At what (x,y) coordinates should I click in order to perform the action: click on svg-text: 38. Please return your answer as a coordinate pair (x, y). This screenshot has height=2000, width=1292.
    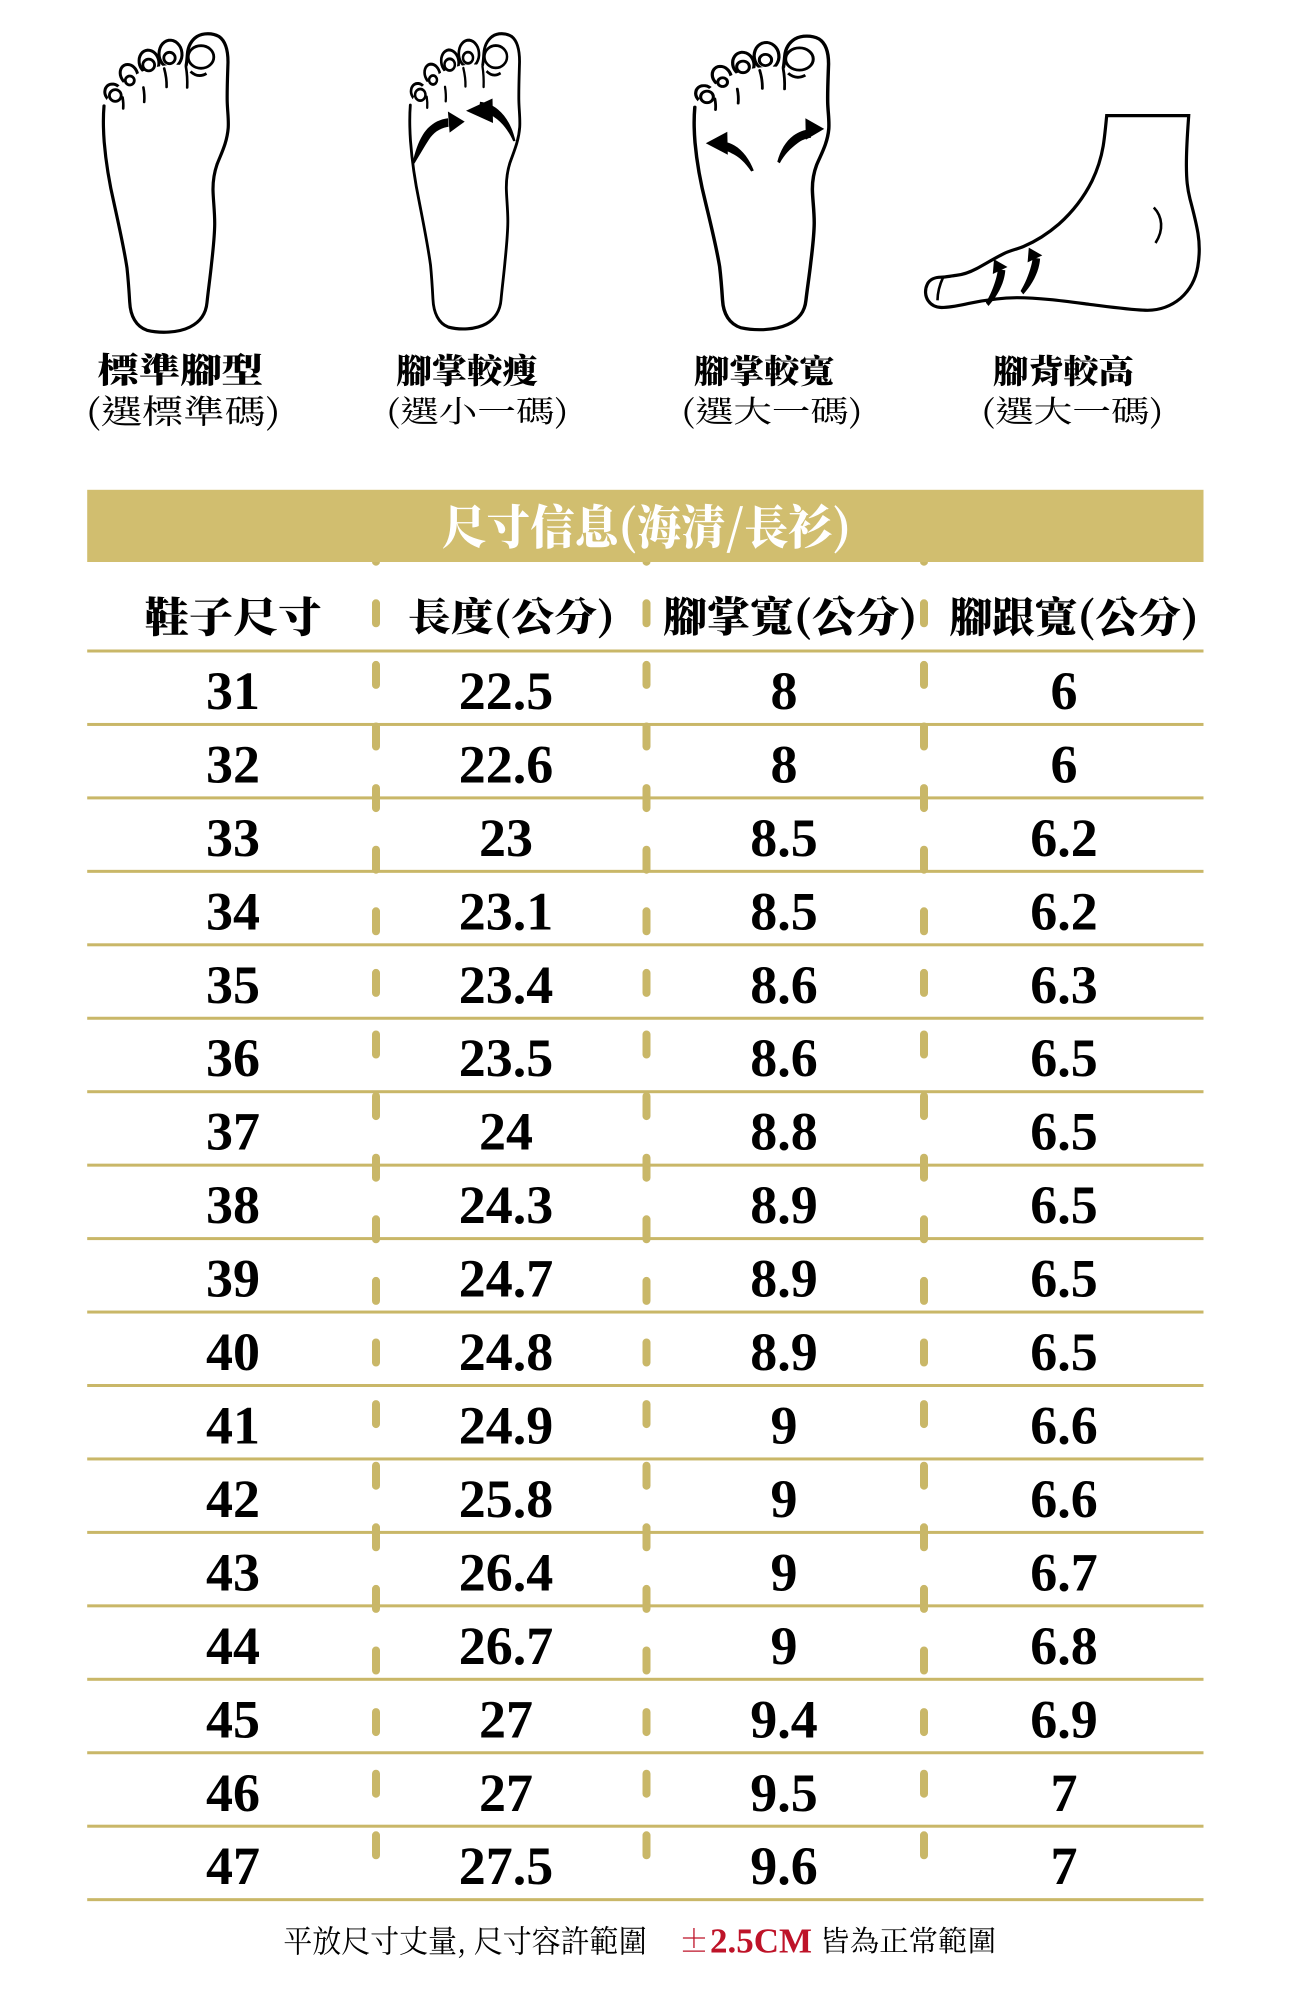
    Looking at the image, I should click on (233, 1205).